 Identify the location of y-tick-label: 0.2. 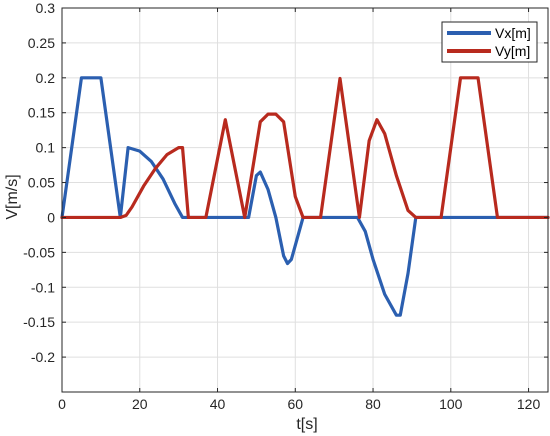
(46, 78).